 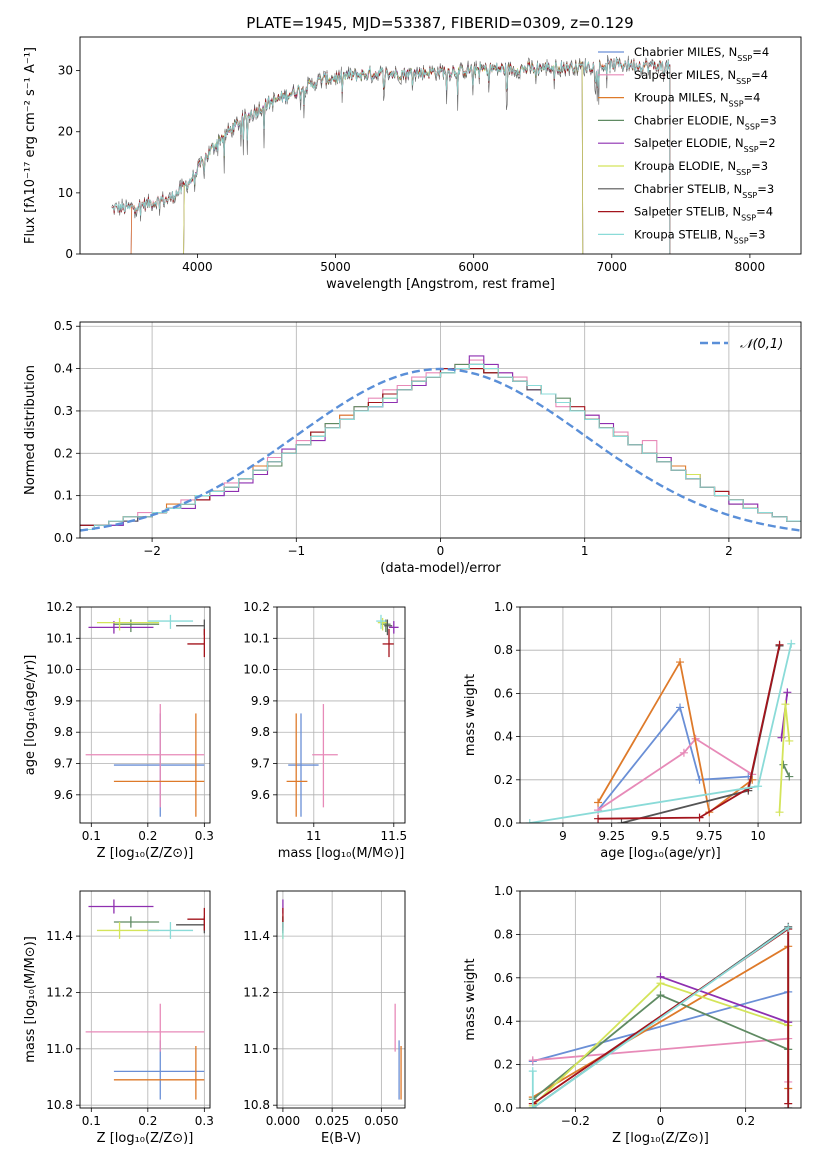 I want to click on y-tick-label: 9.9, so click(x=63, y=701).